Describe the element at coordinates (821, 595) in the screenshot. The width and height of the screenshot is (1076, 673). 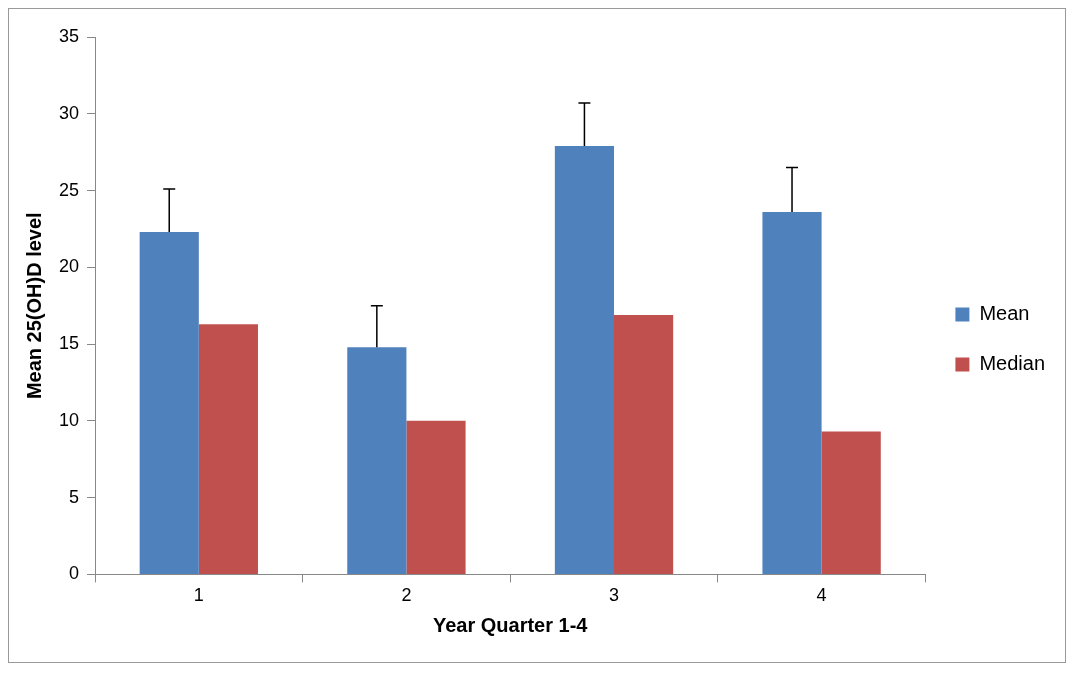
I see `x-tick-label: 4` at that location.